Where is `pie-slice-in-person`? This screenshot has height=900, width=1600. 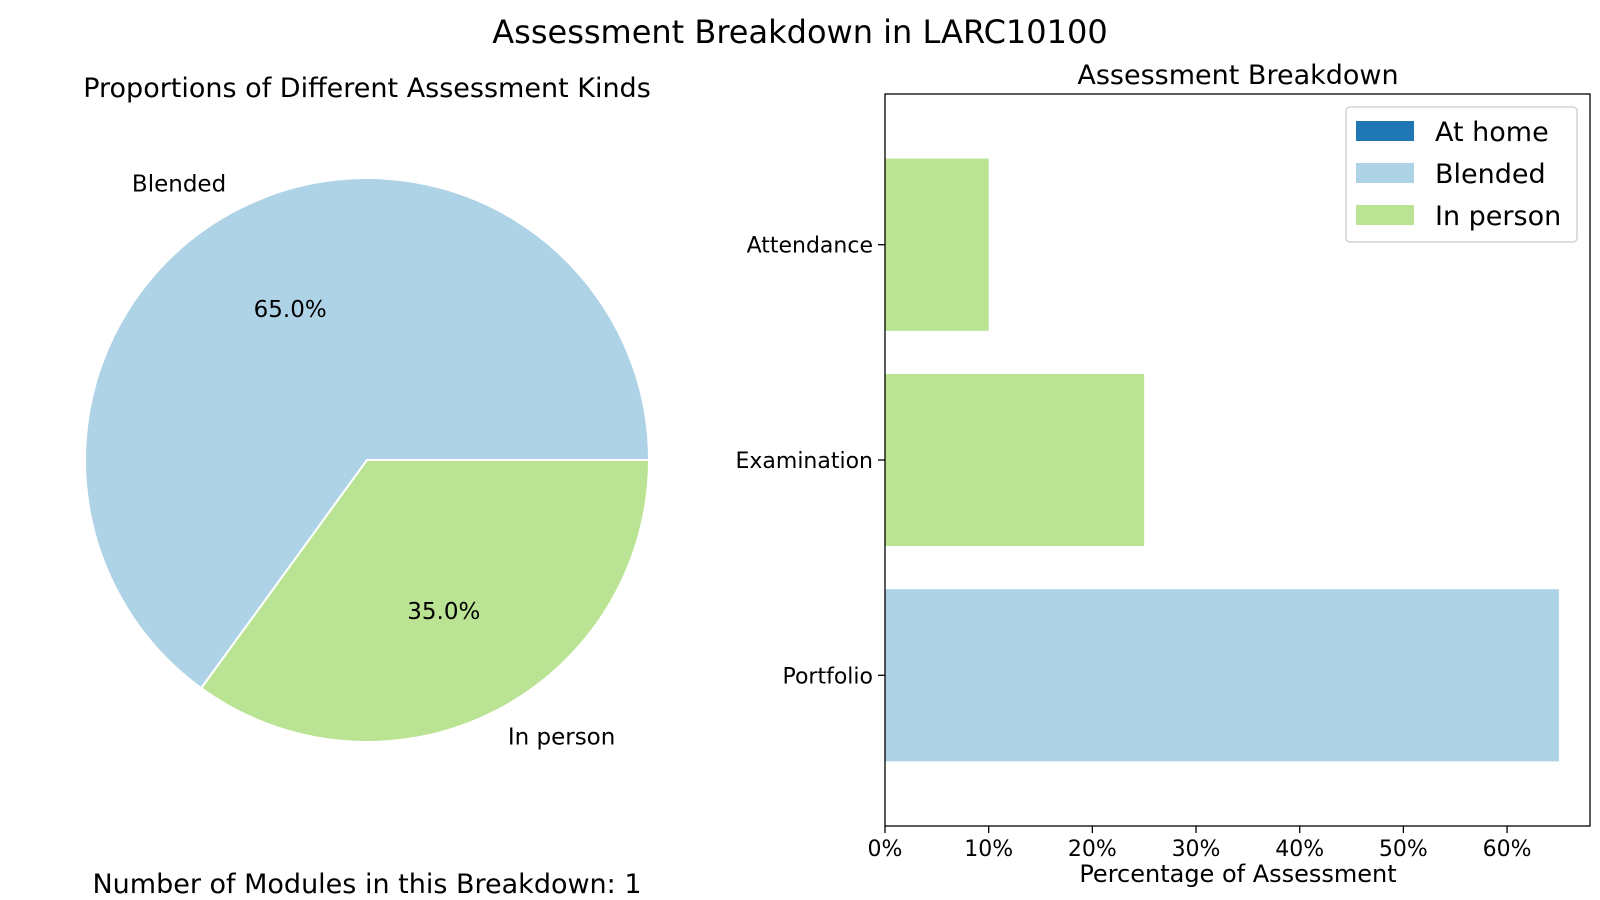 pie-slice-in-person is located at coordinates (425, 601).